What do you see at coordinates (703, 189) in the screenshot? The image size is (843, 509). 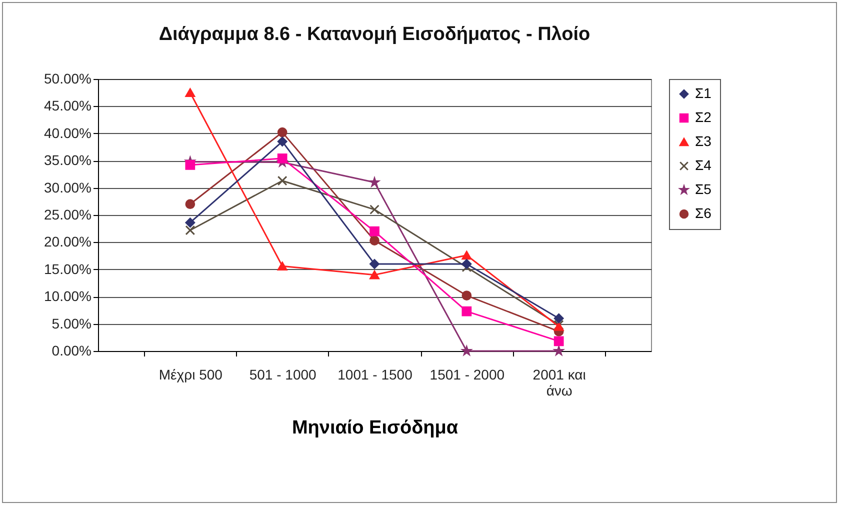 I see `legend-label: Σ5` at bounding box center [703, 189].